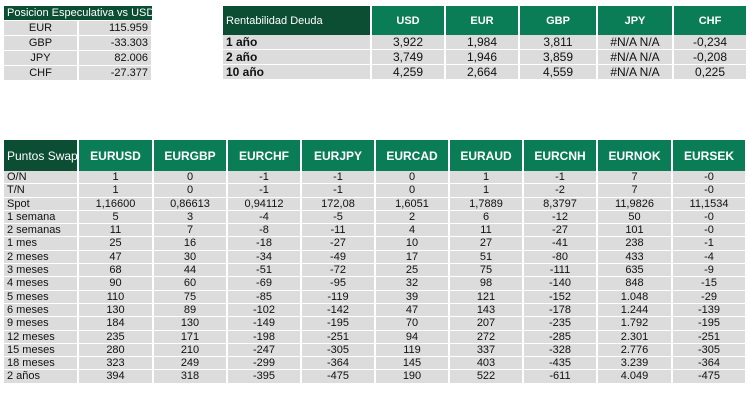  I want to click on debt-cell: -0,208, so click(710, 57).